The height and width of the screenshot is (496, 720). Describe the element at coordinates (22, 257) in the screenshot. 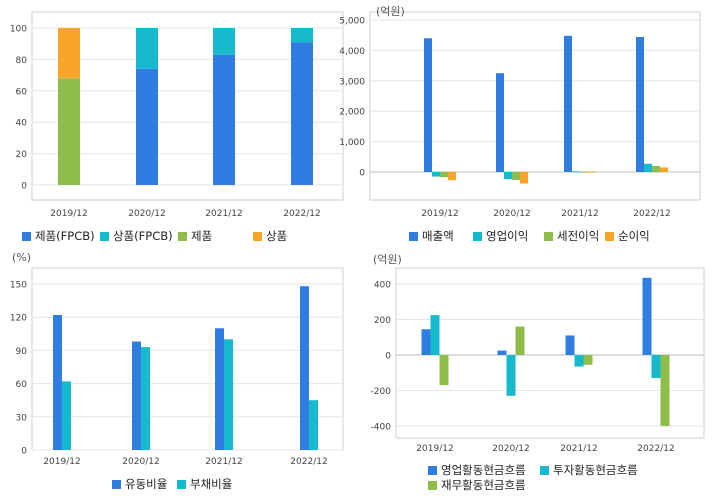

I see `unit-label-ratio: (%)` at that location.